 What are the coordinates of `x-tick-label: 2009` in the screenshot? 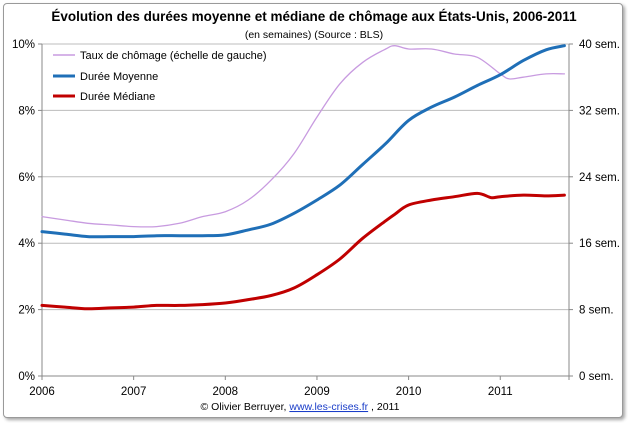 It's located at (317, 392).